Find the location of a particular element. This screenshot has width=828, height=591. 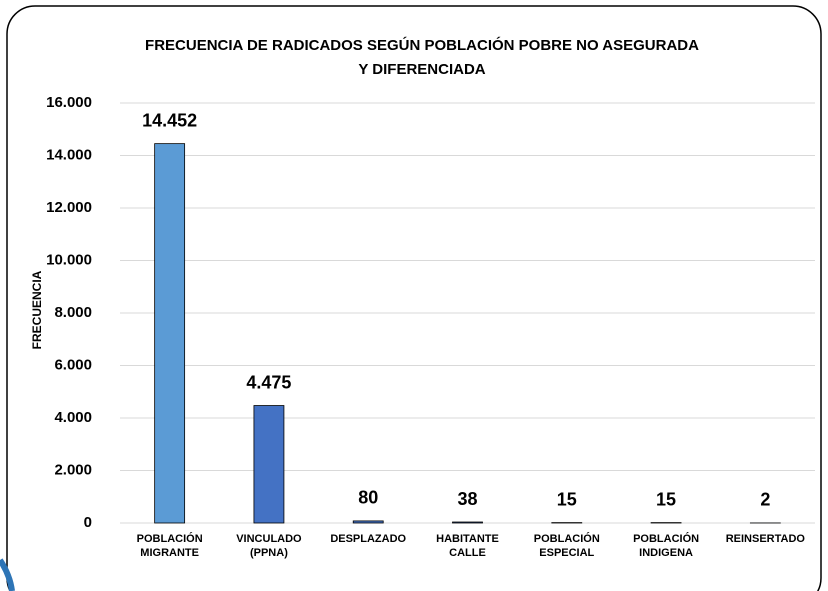

x-tick-label: DESPLAZADO is located at coordinates (368, 539).